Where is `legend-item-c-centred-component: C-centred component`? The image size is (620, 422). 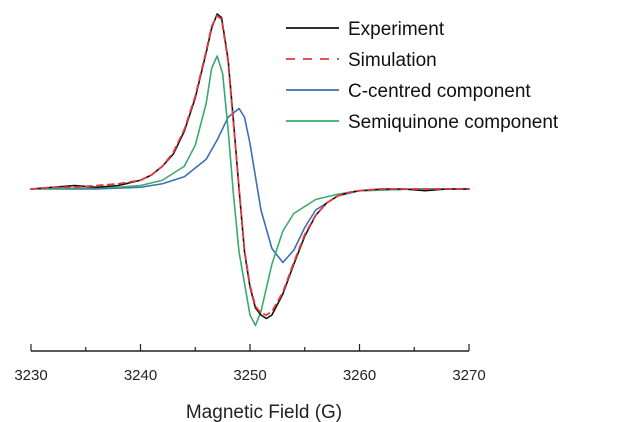
legend-item-c-centred-component: C-centred component is located at coordinates (408, 91).